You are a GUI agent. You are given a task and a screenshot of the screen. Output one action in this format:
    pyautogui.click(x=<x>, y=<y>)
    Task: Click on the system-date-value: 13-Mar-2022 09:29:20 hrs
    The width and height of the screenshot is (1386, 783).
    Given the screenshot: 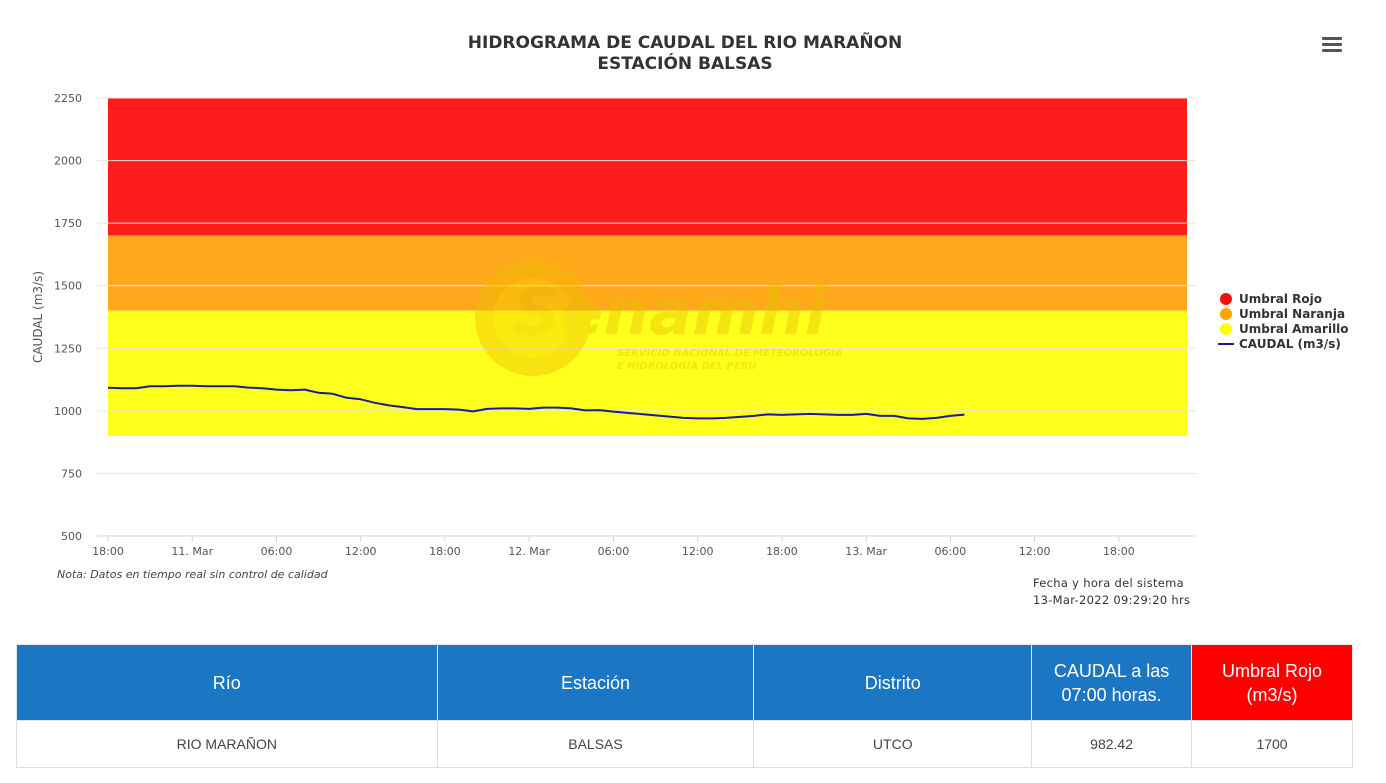 What is the action you would take?
    pyautogui.click(x=1112, y=600)
    